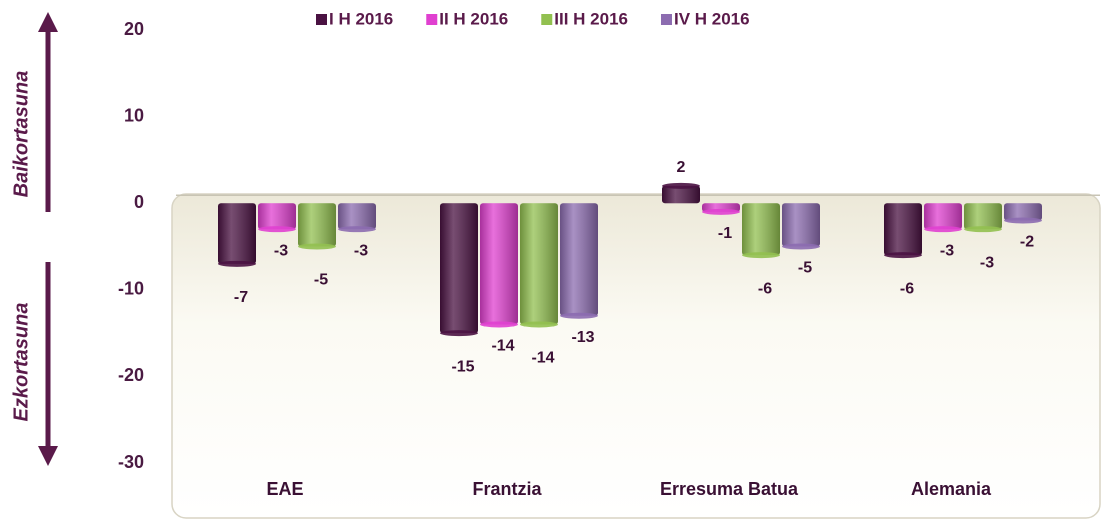 This screenshot has width=1106, height=528. Describe the element at coordinates (1027, 242) in the screenshot. I see `value-label: -2` at that location.